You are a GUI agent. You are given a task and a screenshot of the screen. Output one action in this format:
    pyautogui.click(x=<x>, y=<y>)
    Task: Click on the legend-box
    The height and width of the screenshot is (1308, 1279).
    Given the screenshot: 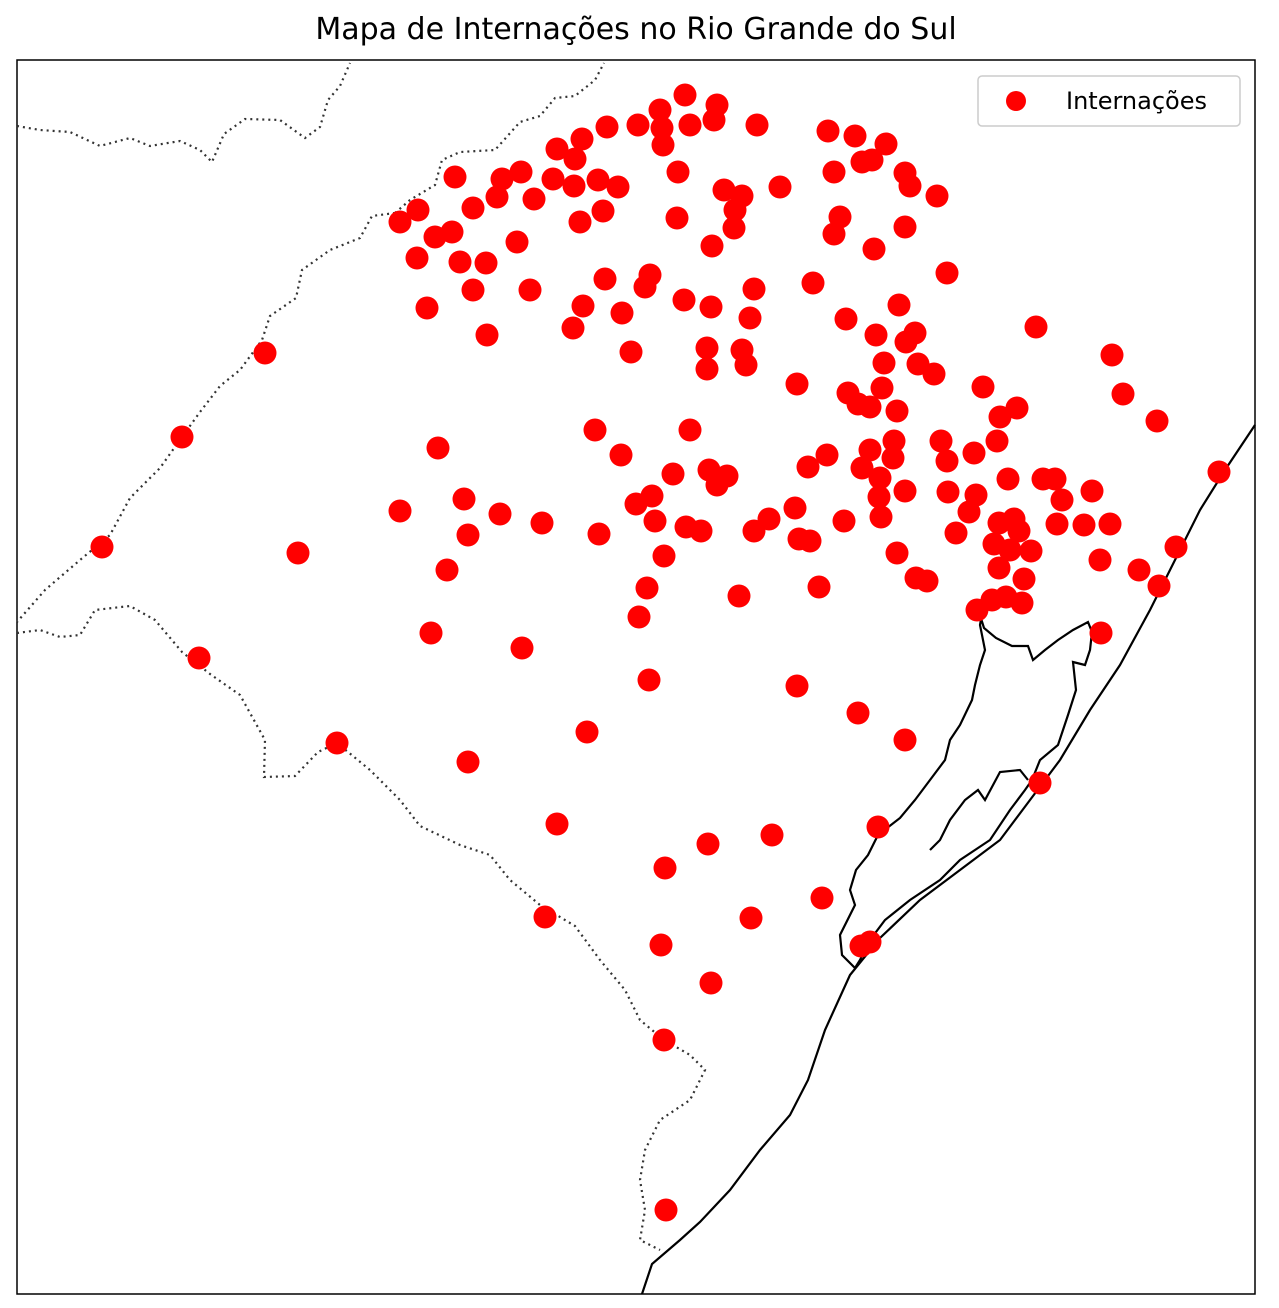 What is the action you would take?
    pyautogui.click(x=1109, y=101)
    